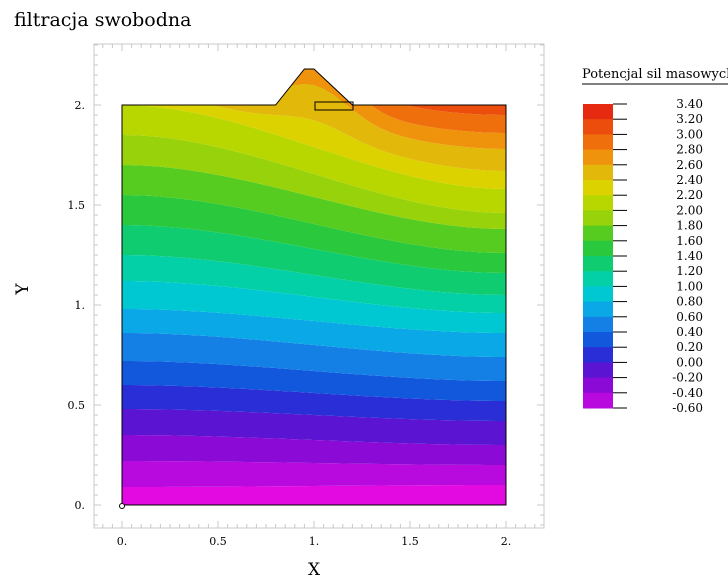  I want to click on legend-label: 3.20, so click(689, 119).